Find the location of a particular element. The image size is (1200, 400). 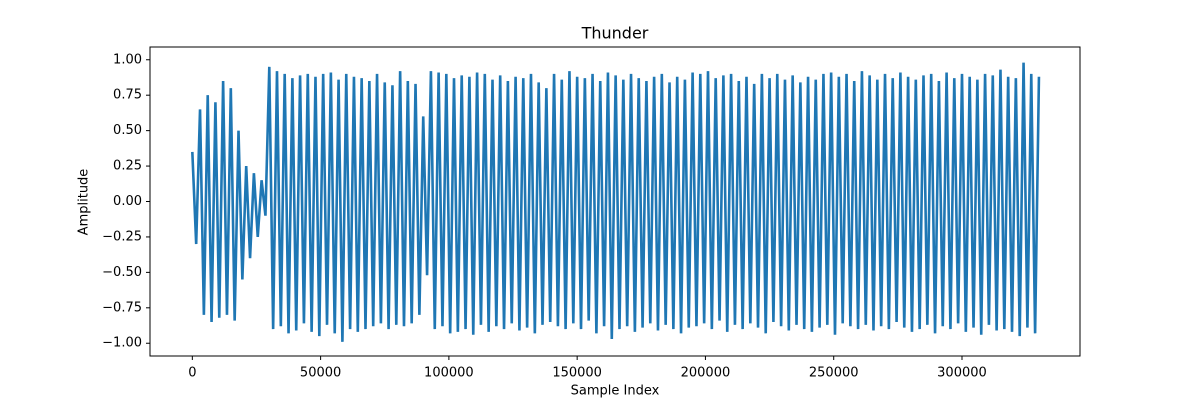

y-tick-label: −1.00 is located at coordinates (122, 343).